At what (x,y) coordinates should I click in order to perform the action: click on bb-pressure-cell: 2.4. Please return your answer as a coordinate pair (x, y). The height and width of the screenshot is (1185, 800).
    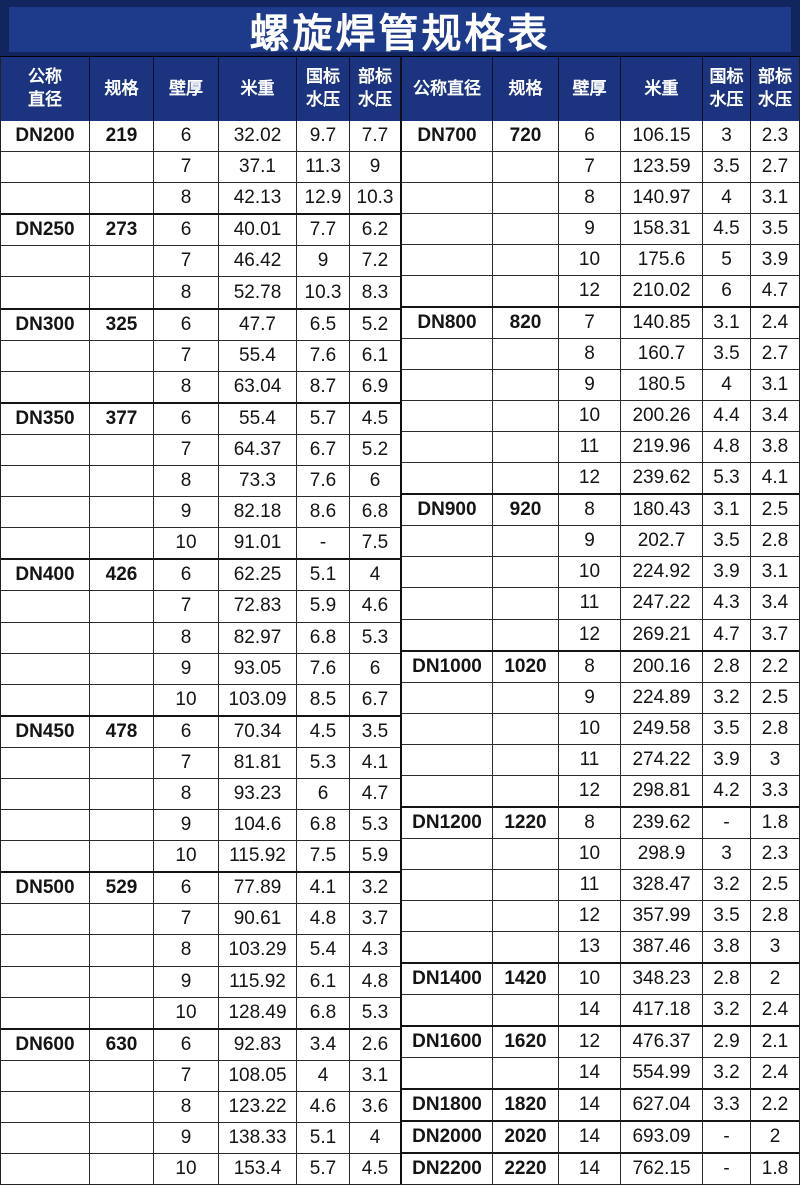
    Looking at the image, I should click on (774, 323).